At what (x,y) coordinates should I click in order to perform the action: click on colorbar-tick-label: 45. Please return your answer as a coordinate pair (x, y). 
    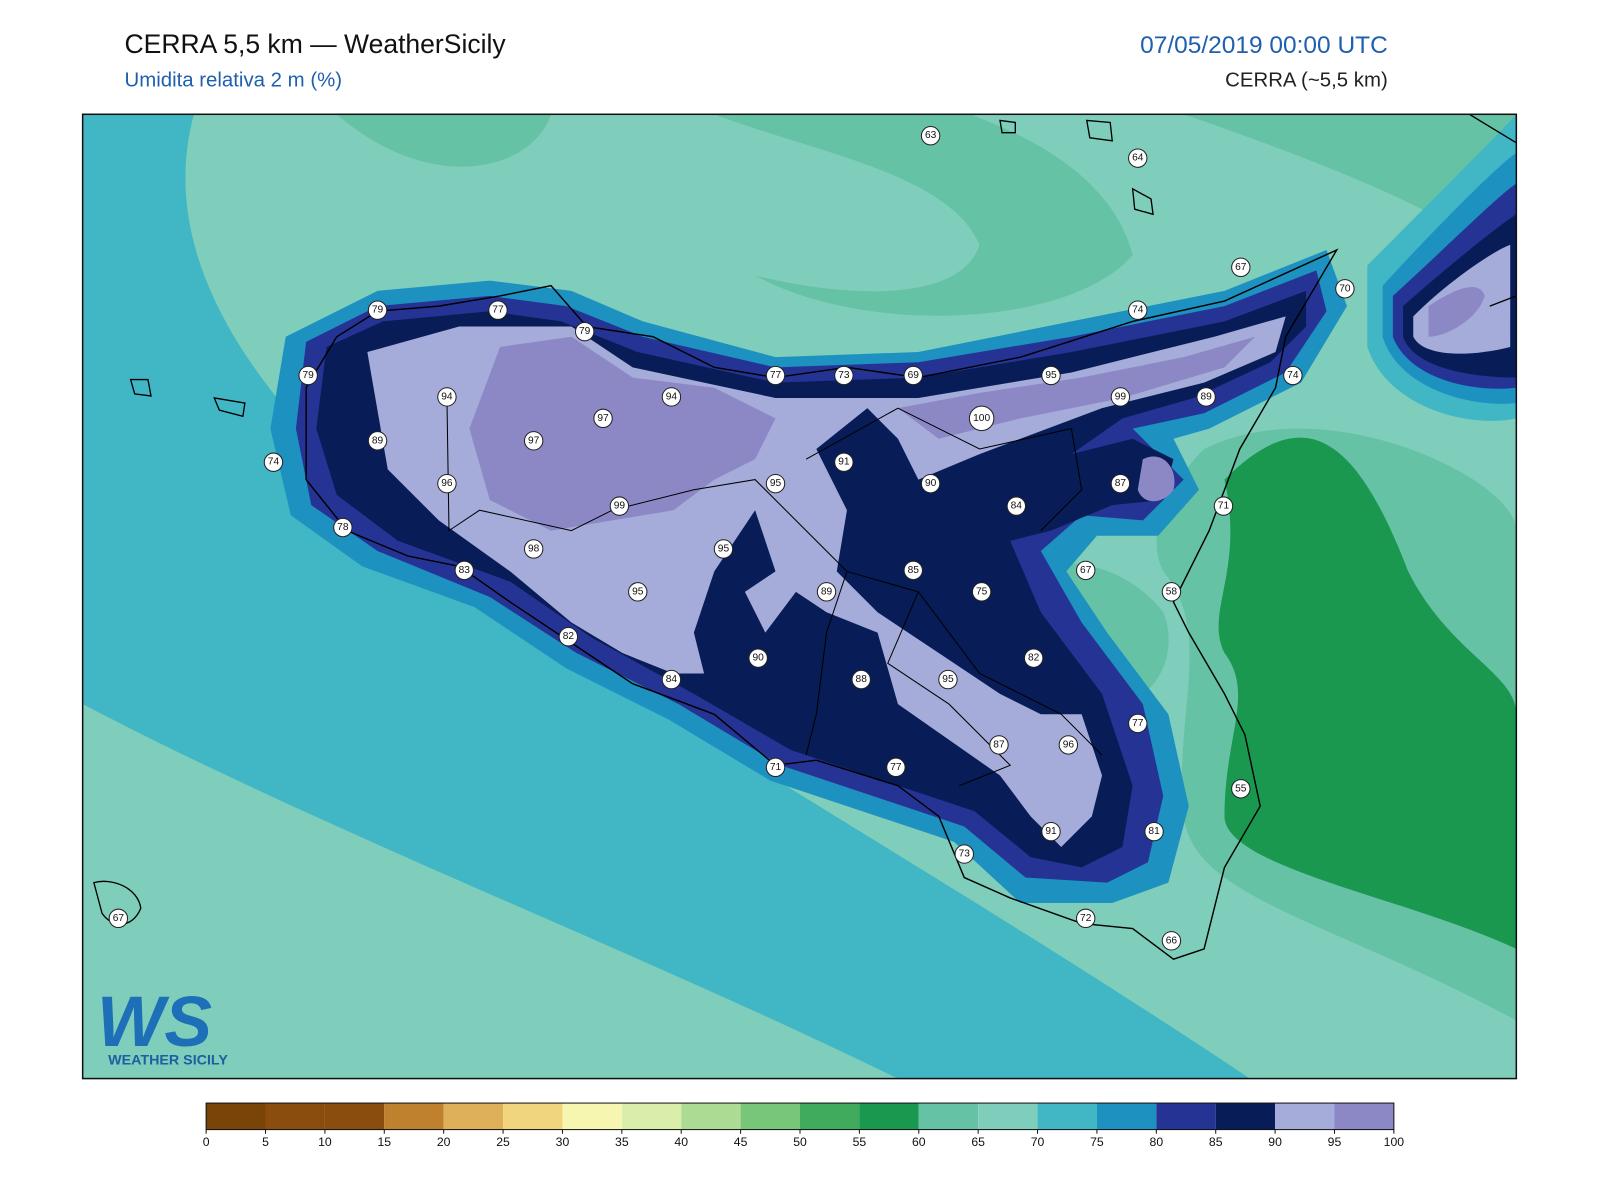
    Looking at the image, I should click on (741, 1142).